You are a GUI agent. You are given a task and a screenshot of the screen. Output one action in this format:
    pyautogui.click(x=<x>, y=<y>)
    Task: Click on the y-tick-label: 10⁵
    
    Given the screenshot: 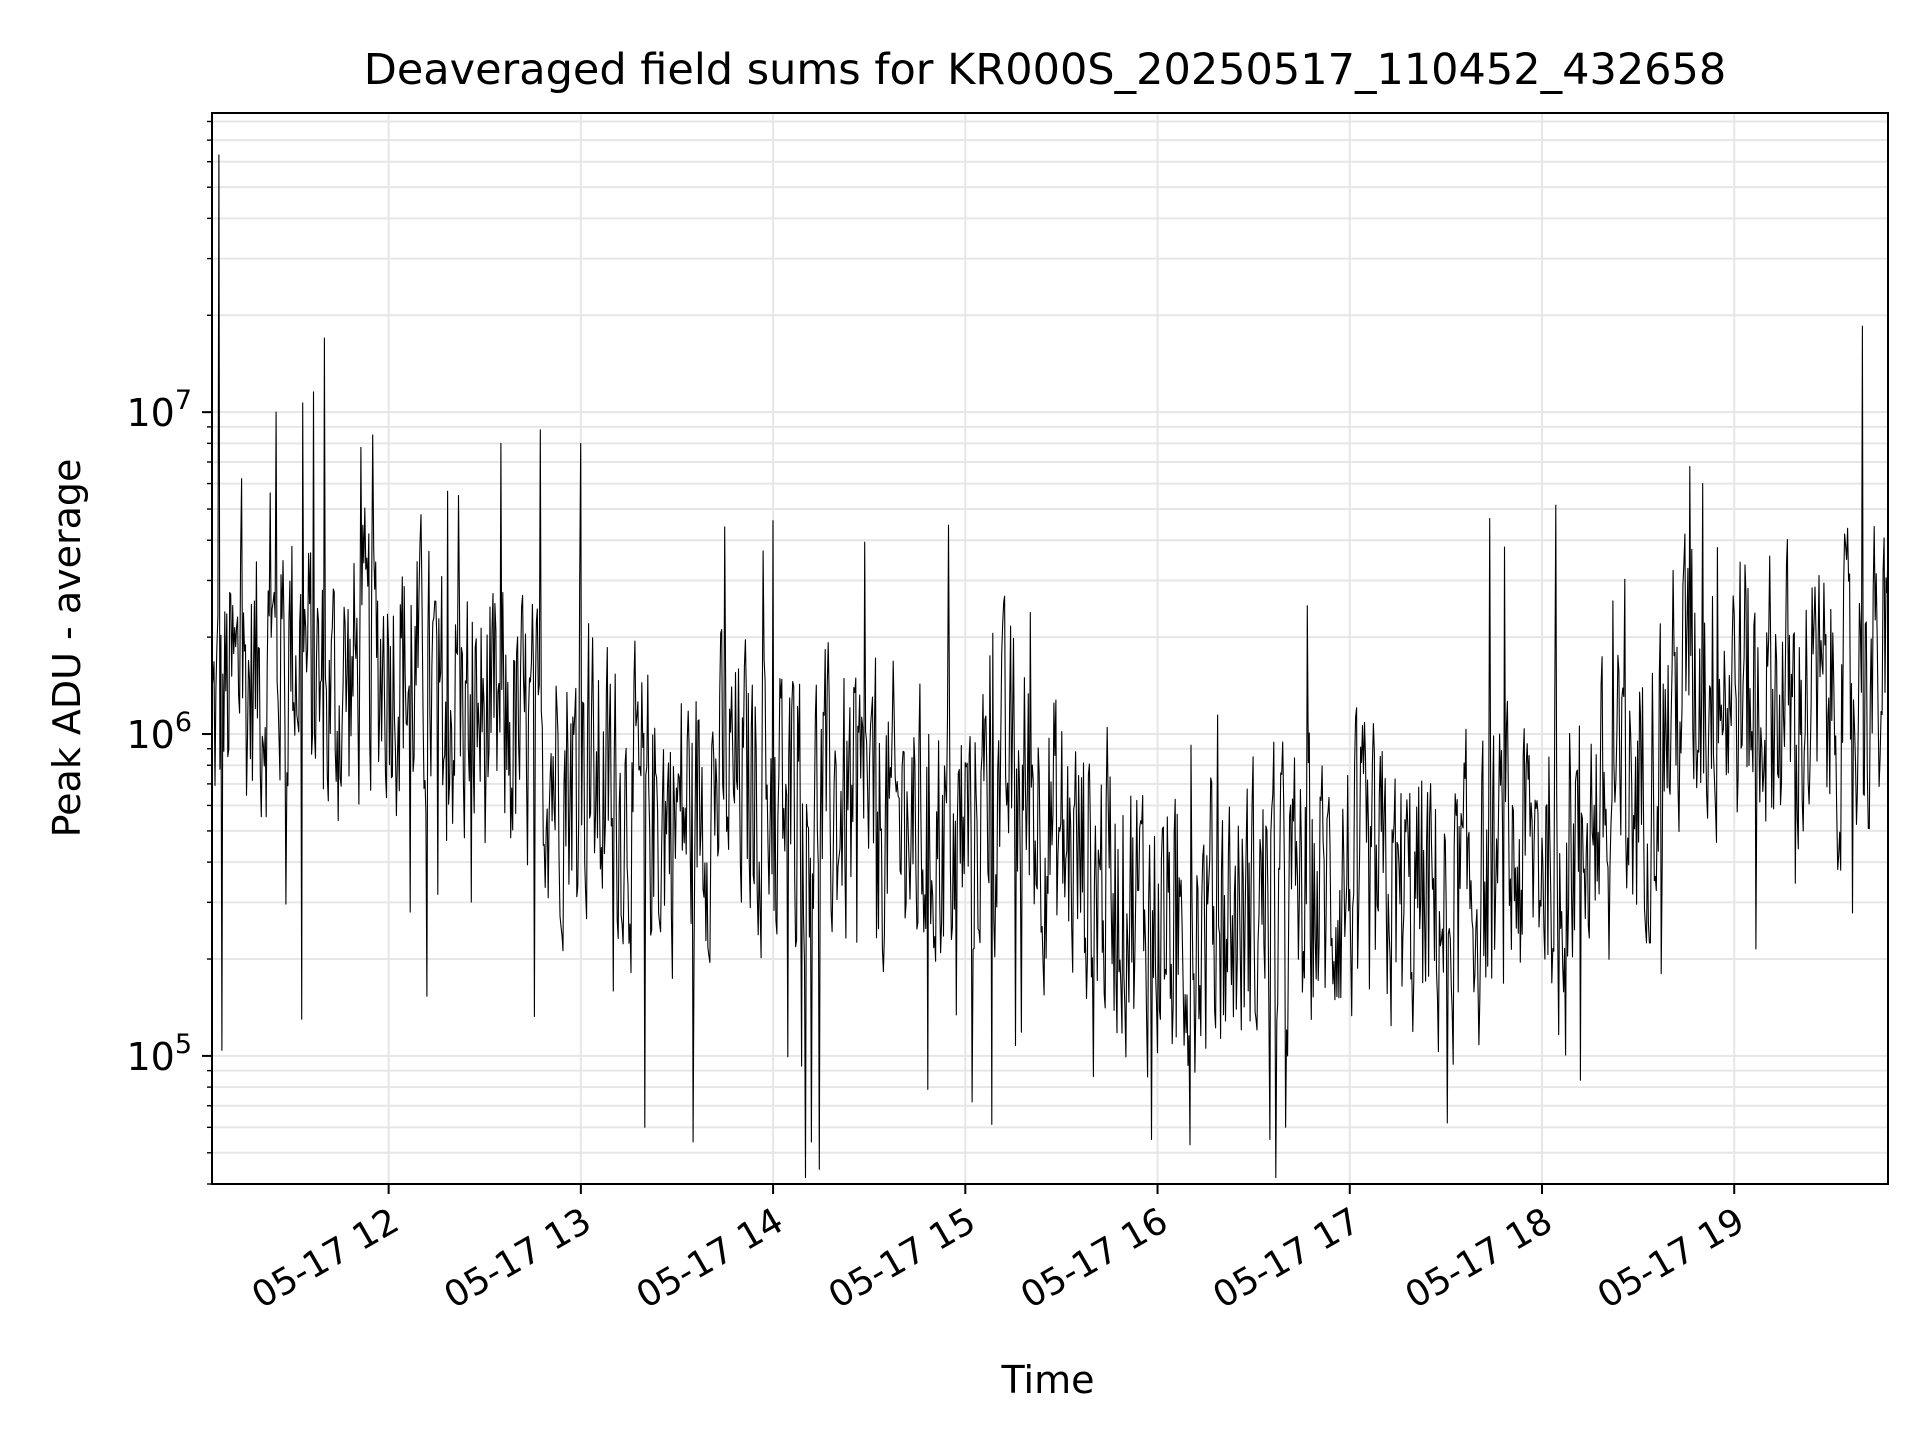 What is the action you would take?
    pyautogui.click(x=159, y=1054)
    